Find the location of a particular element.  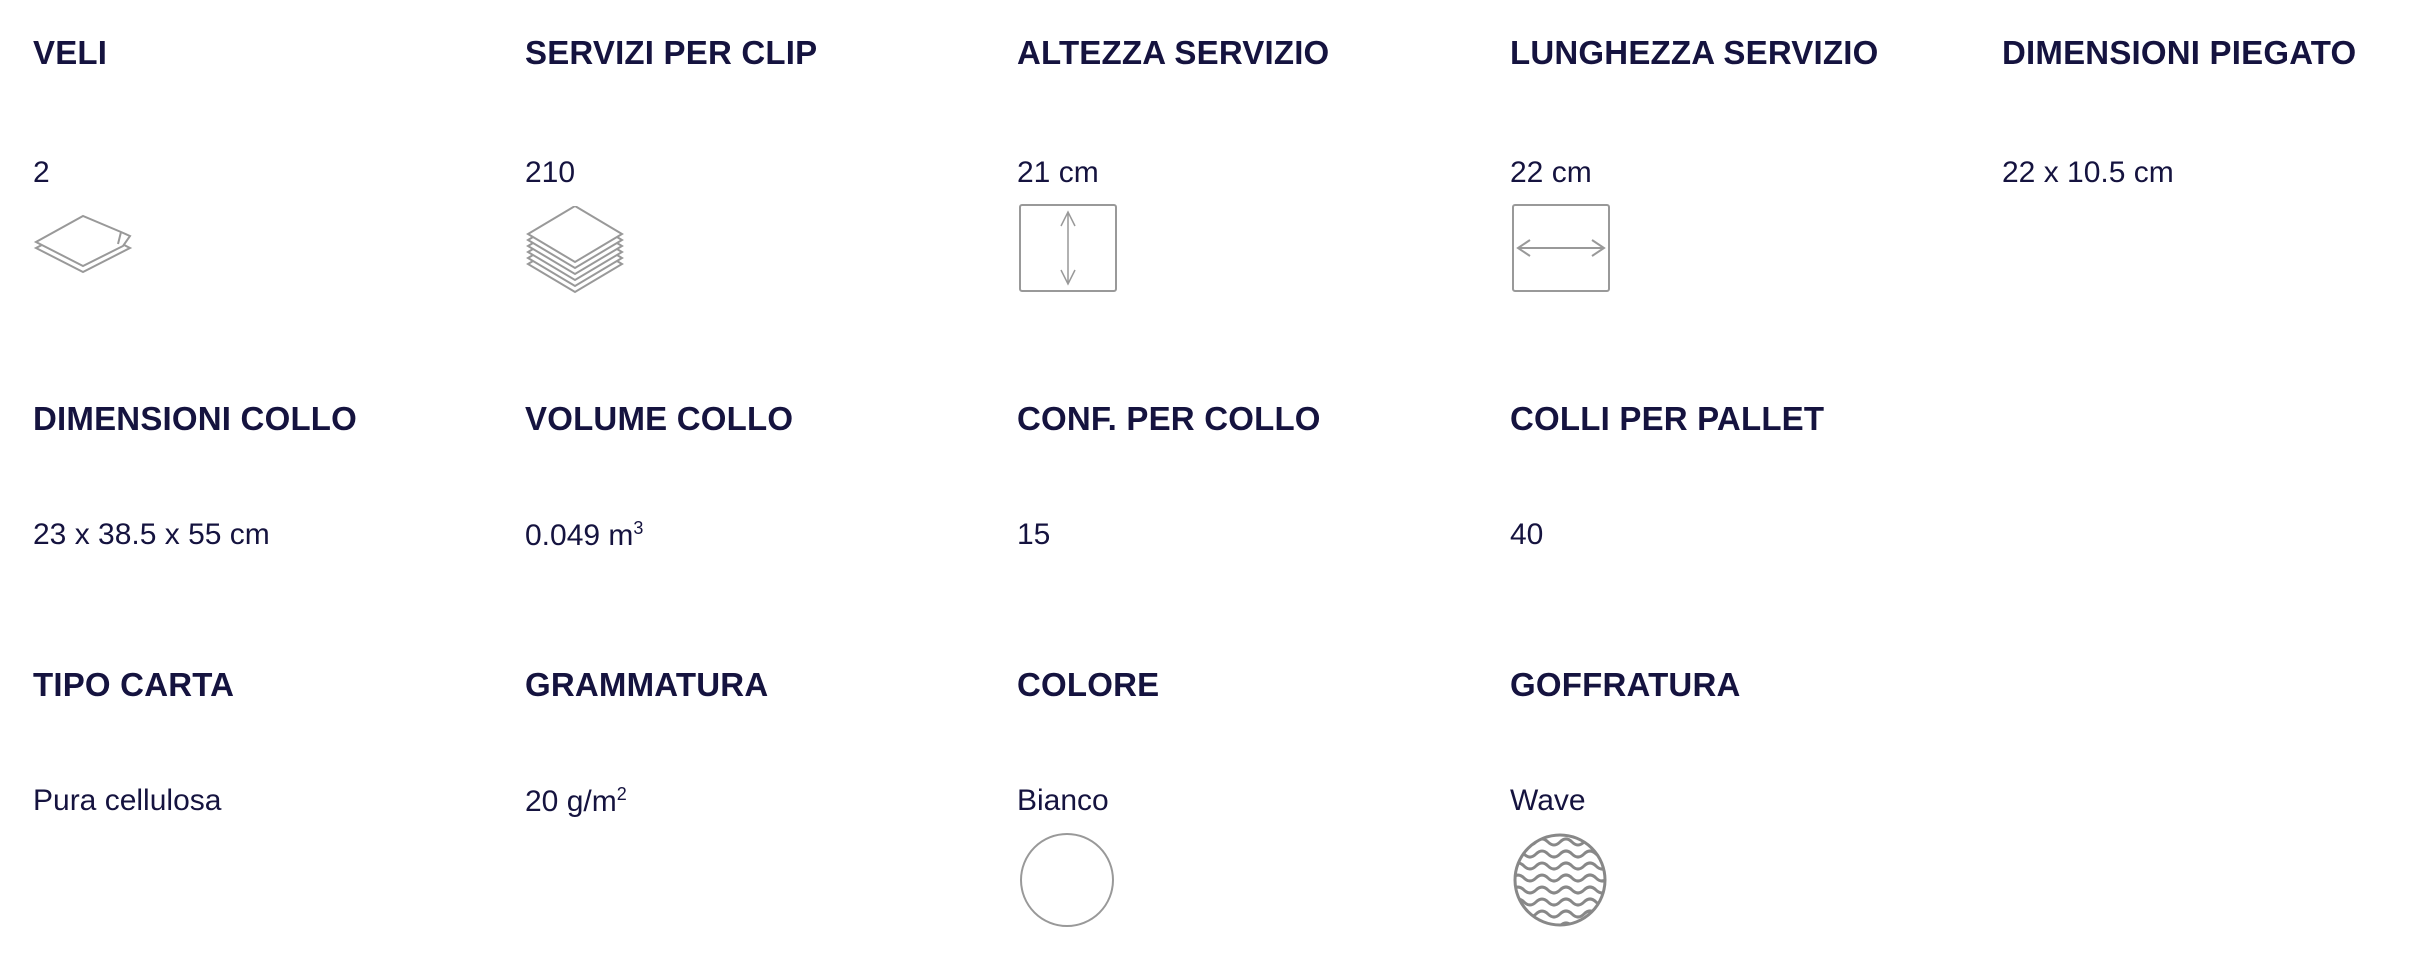

spec-value: 15 is located at coordinates (1034, 534).